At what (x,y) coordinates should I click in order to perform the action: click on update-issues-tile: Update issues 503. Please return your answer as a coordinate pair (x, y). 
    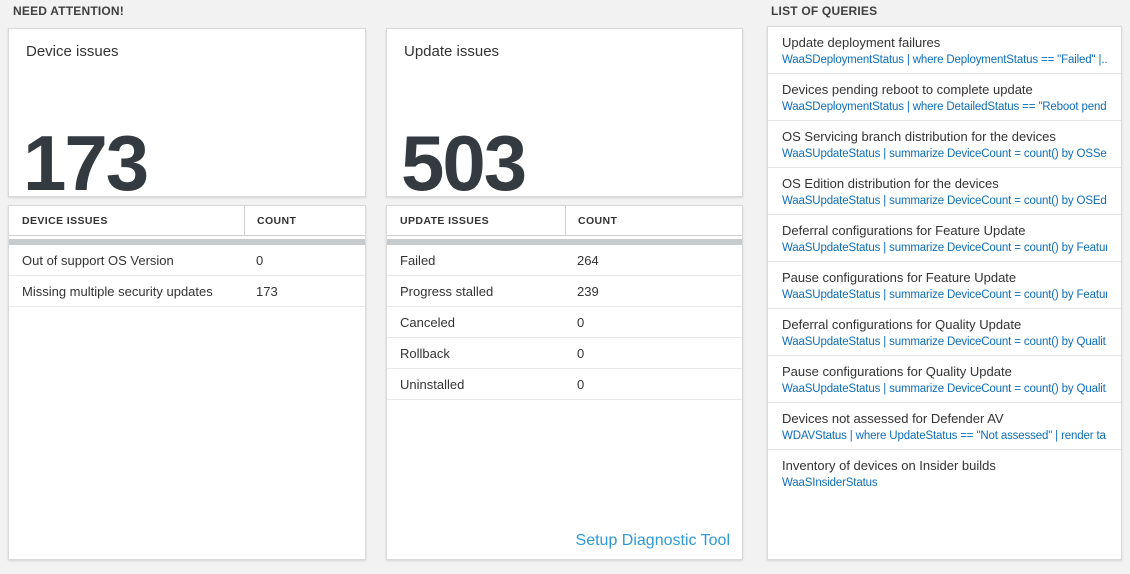
    Looking at the image, I should click on (564, 115).